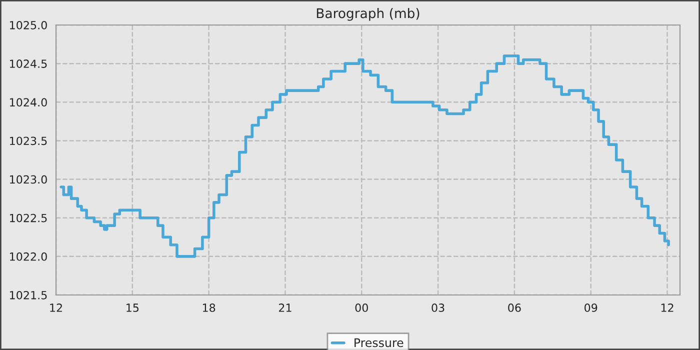 This screenshot has height=350, width=700. What do you see at coordinates (514, 308) in the screenshot?
I see `x-tick-label: 06` at bounding box center [514, 308].